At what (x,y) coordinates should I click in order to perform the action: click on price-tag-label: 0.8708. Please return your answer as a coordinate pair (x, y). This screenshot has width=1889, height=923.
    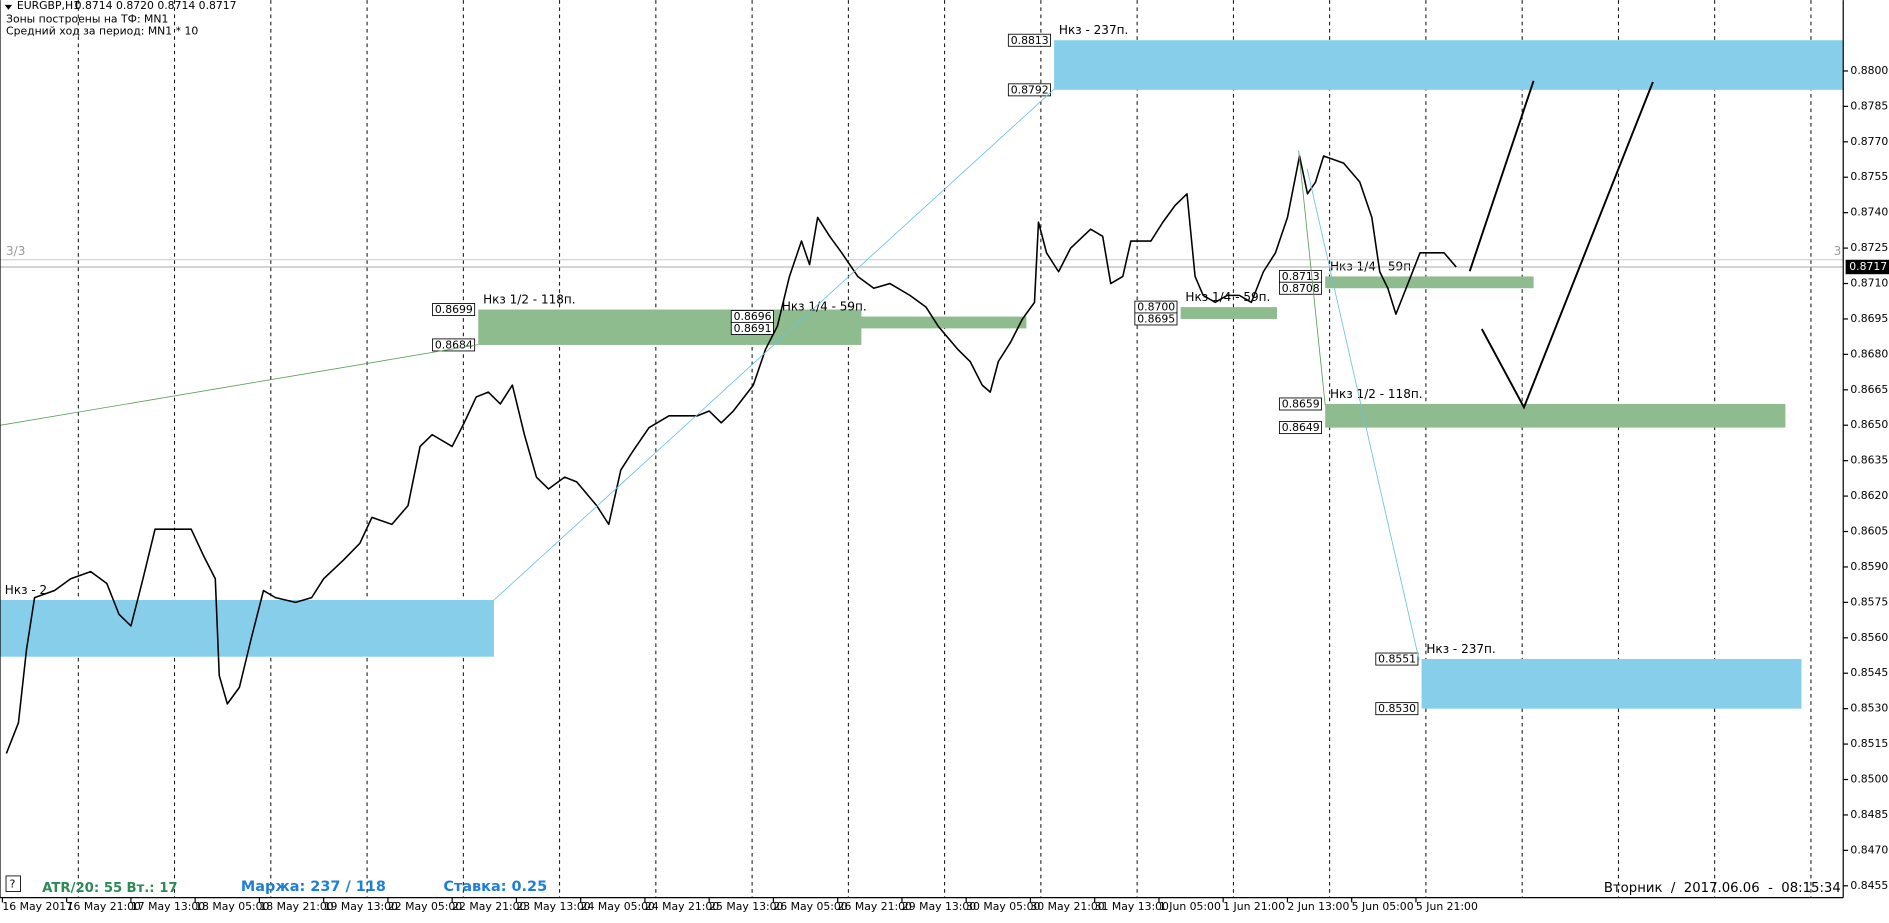
    Looking at the image, I should click on (1301, 288).